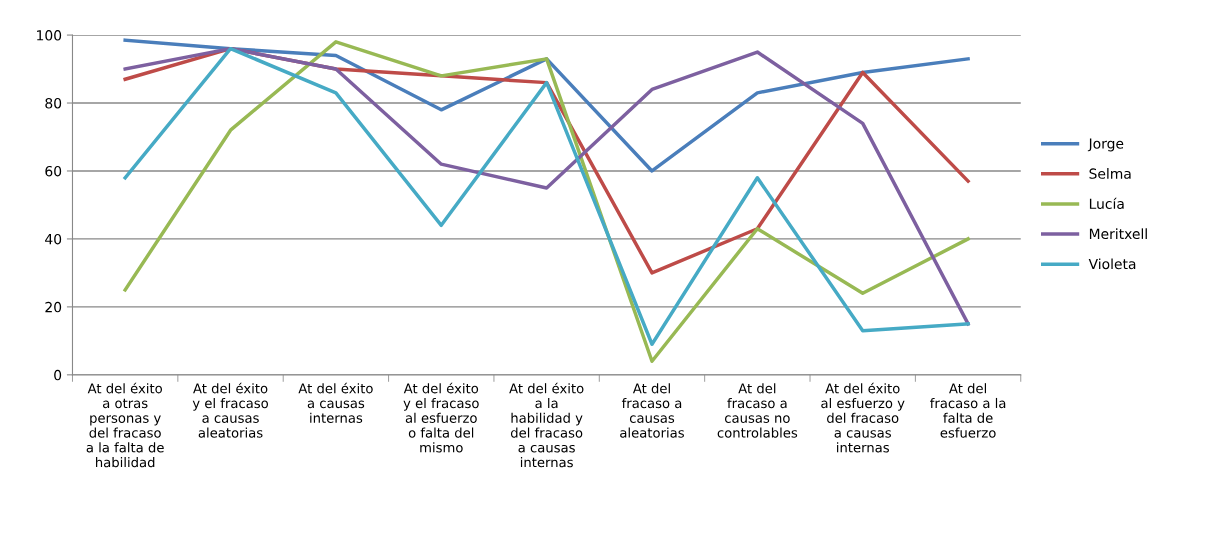 The width and height of the screenshot is (1208, 548). Describe the element at coordinates (441, 417) in the screenshot. I see `x-tick-label: At del éxito y el fracaso al esfuerzo o falta del mismo` at that location.